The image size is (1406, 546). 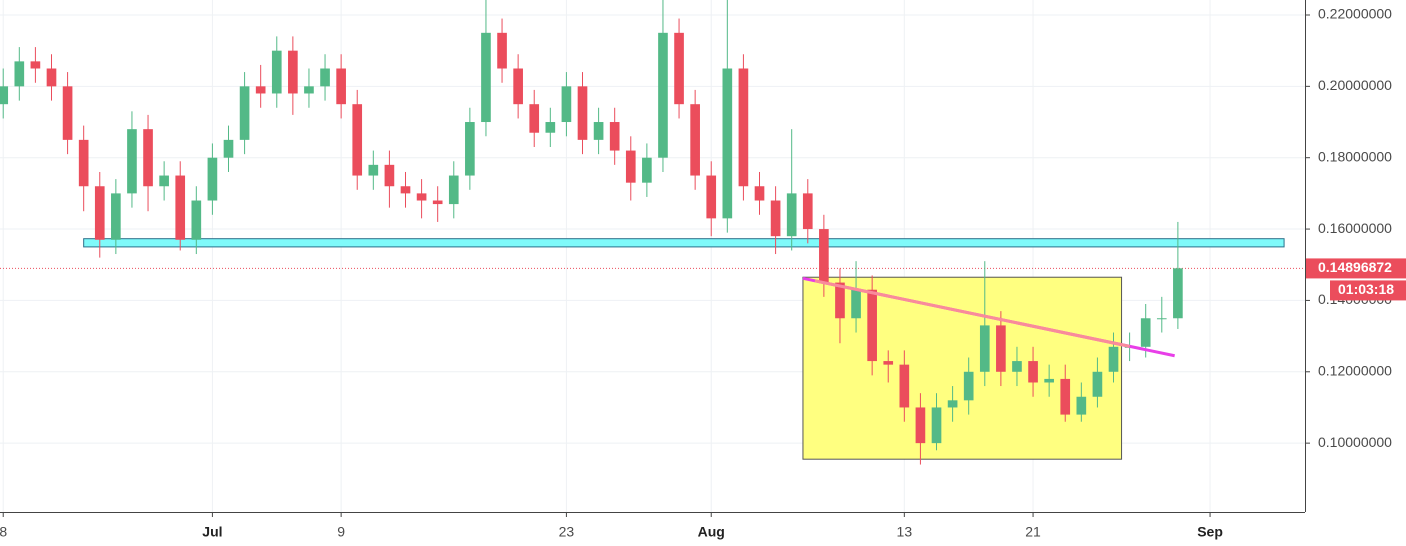 I want to click on x-tick-label: 23, so click(x=567, y=532).